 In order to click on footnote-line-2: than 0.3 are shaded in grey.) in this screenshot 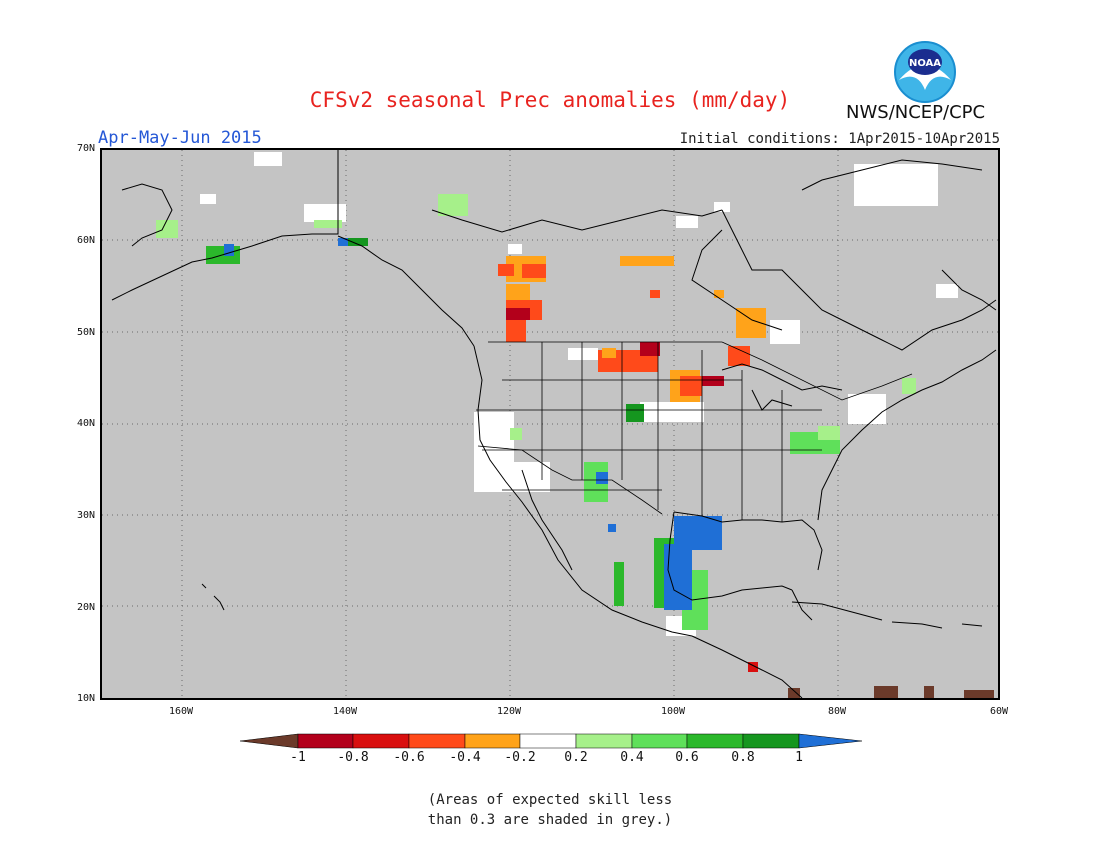, I will do `click(550, 820)`.